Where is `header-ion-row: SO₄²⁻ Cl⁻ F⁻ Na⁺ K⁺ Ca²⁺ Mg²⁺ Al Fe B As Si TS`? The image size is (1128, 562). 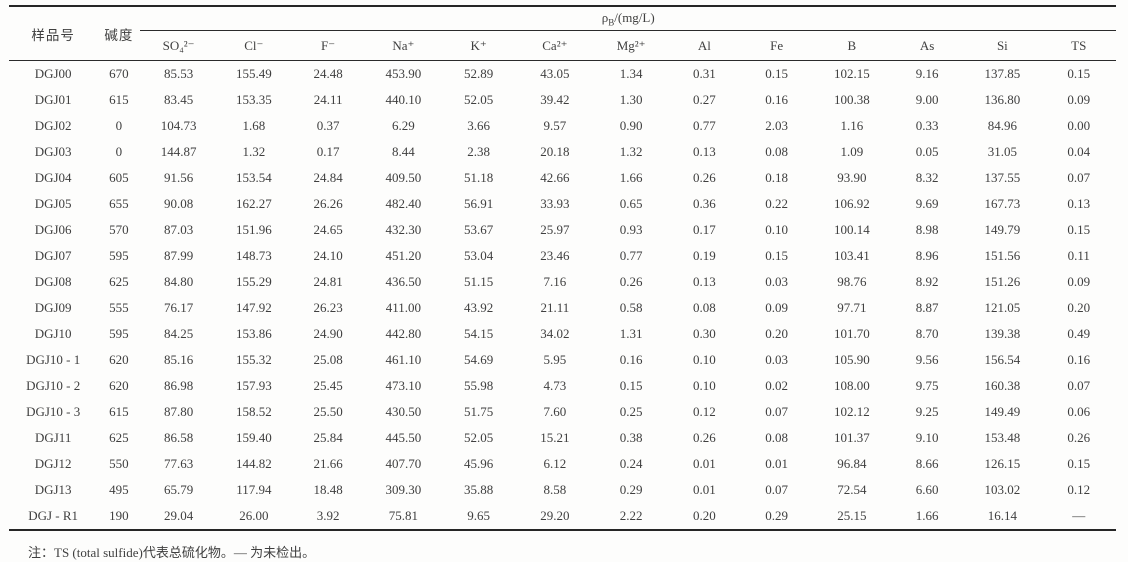 header-ion-row: SO₄²⁻ Cl⁻ F⁻ Na⁺ K⁺ Ca²⁺ Mg²⁺ Al Fe B As Si TS is located at coordinates (562, 45).